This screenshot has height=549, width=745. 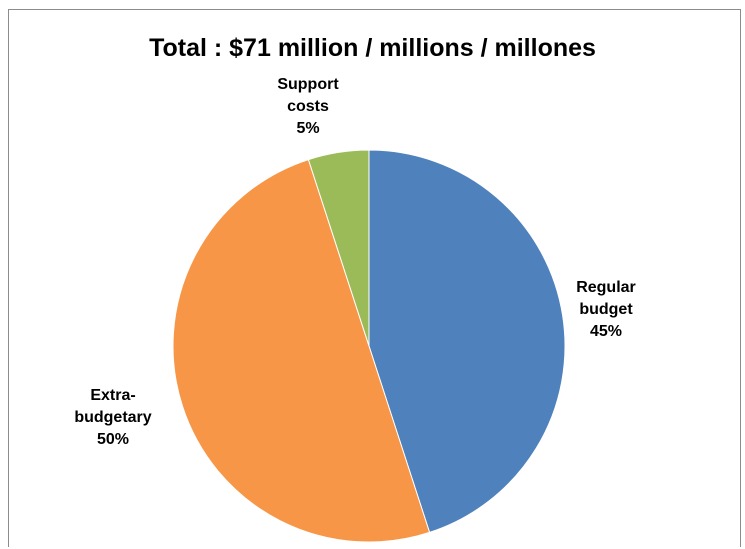 I want to click on slice-label-1: Extra-budgetary 50%, so click(x=112, y=417).